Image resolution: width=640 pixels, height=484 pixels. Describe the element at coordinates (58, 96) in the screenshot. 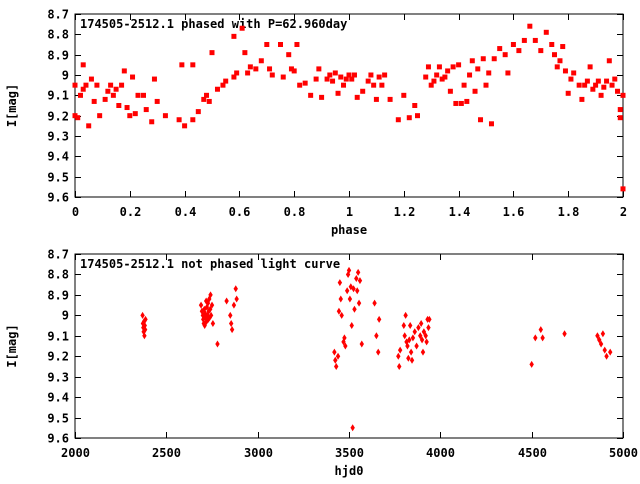

I see `phased-y-tick-label: 9.1` at that location.